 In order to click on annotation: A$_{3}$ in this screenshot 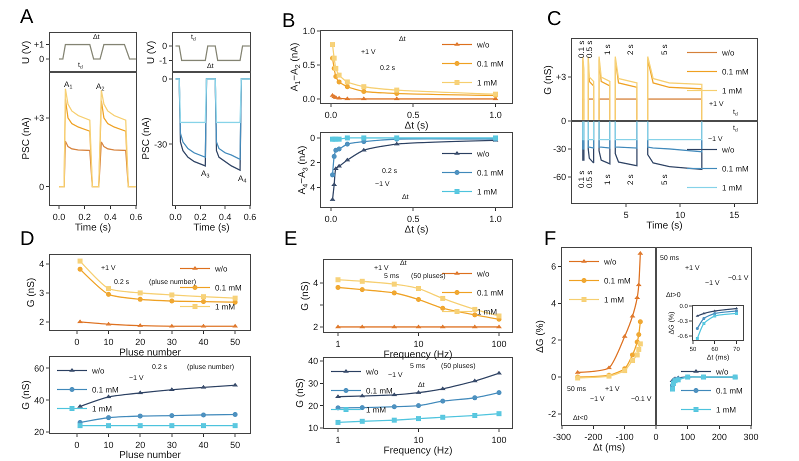, I will do `click(205, 174)`.